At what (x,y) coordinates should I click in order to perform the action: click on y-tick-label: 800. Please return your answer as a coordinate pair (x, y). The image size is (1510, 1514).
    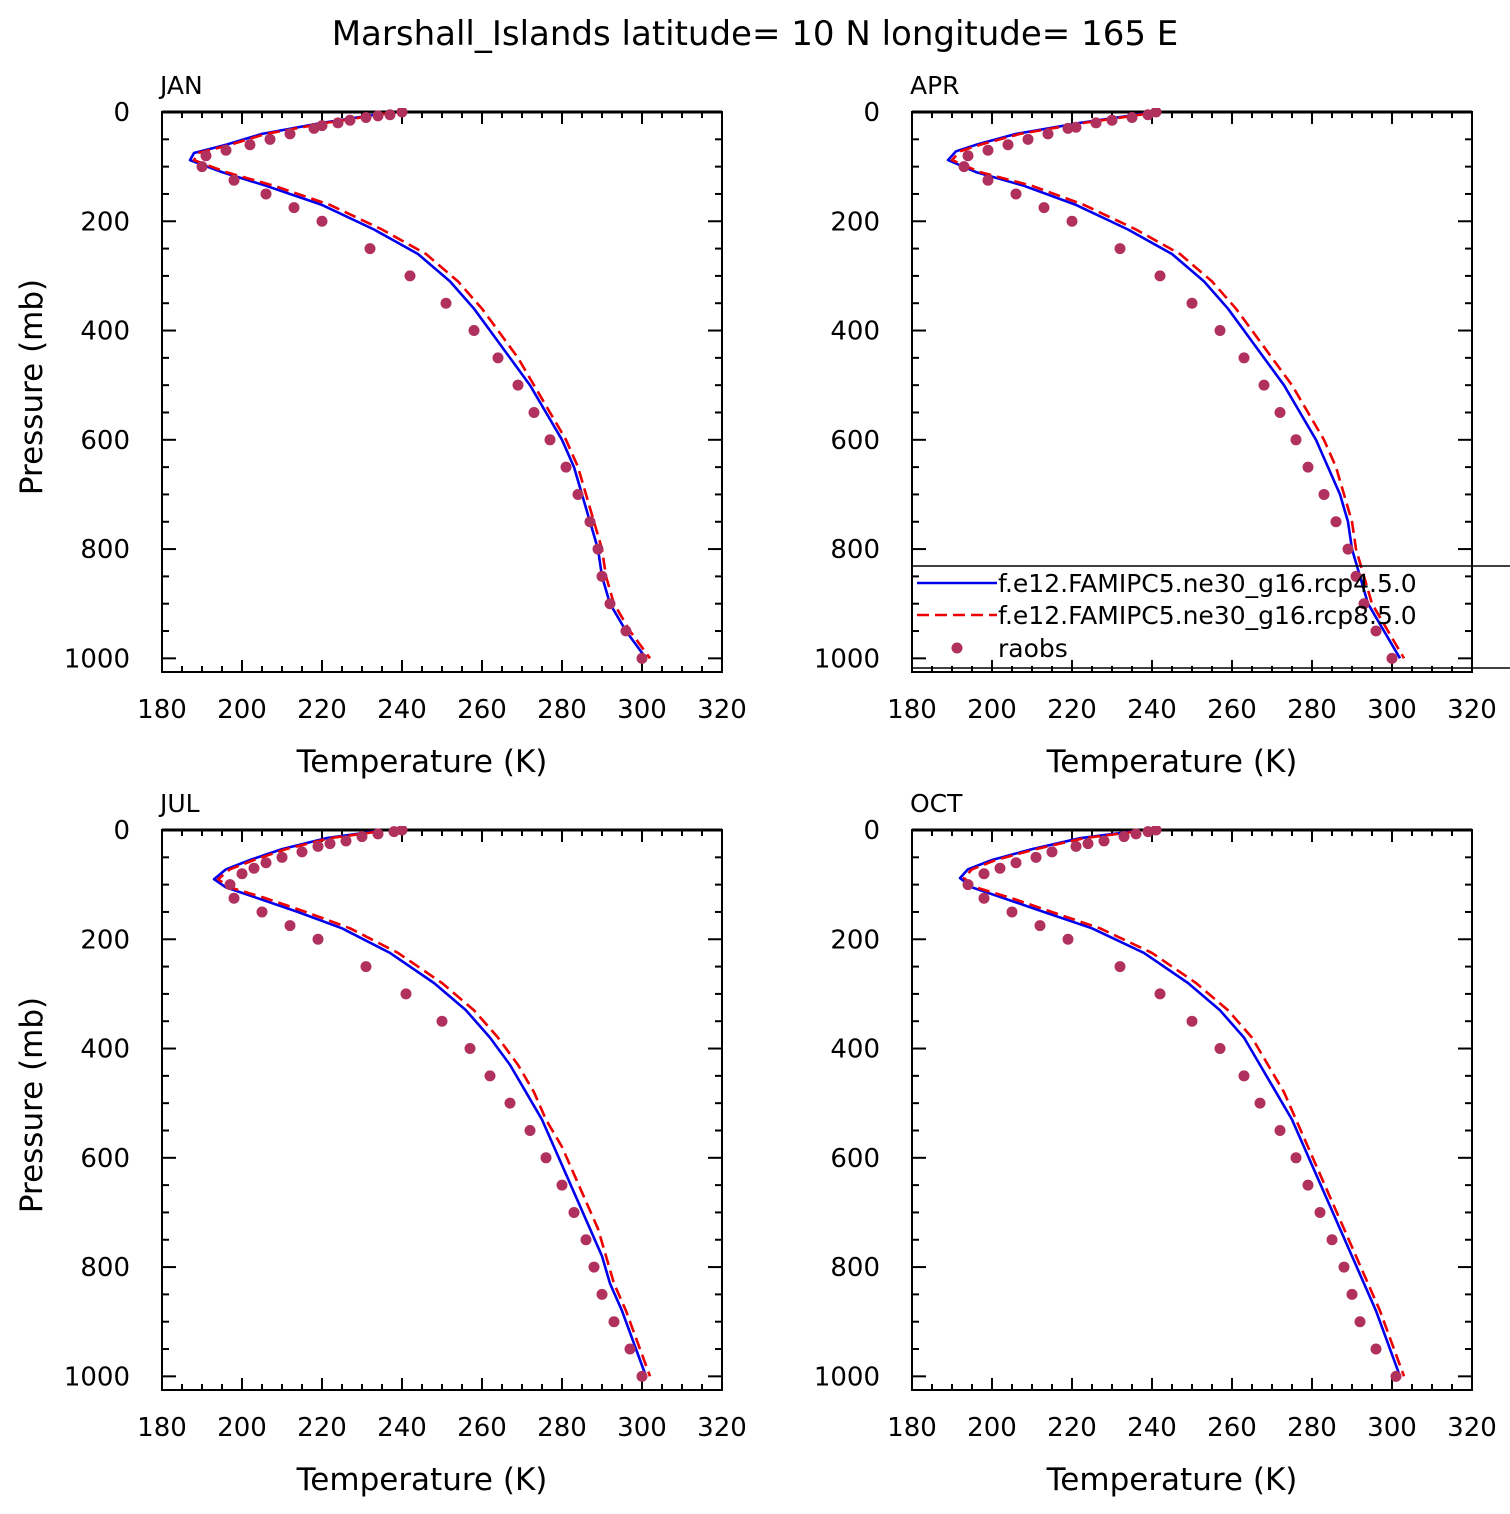
    Looking at the image, I should click on (105, 550).